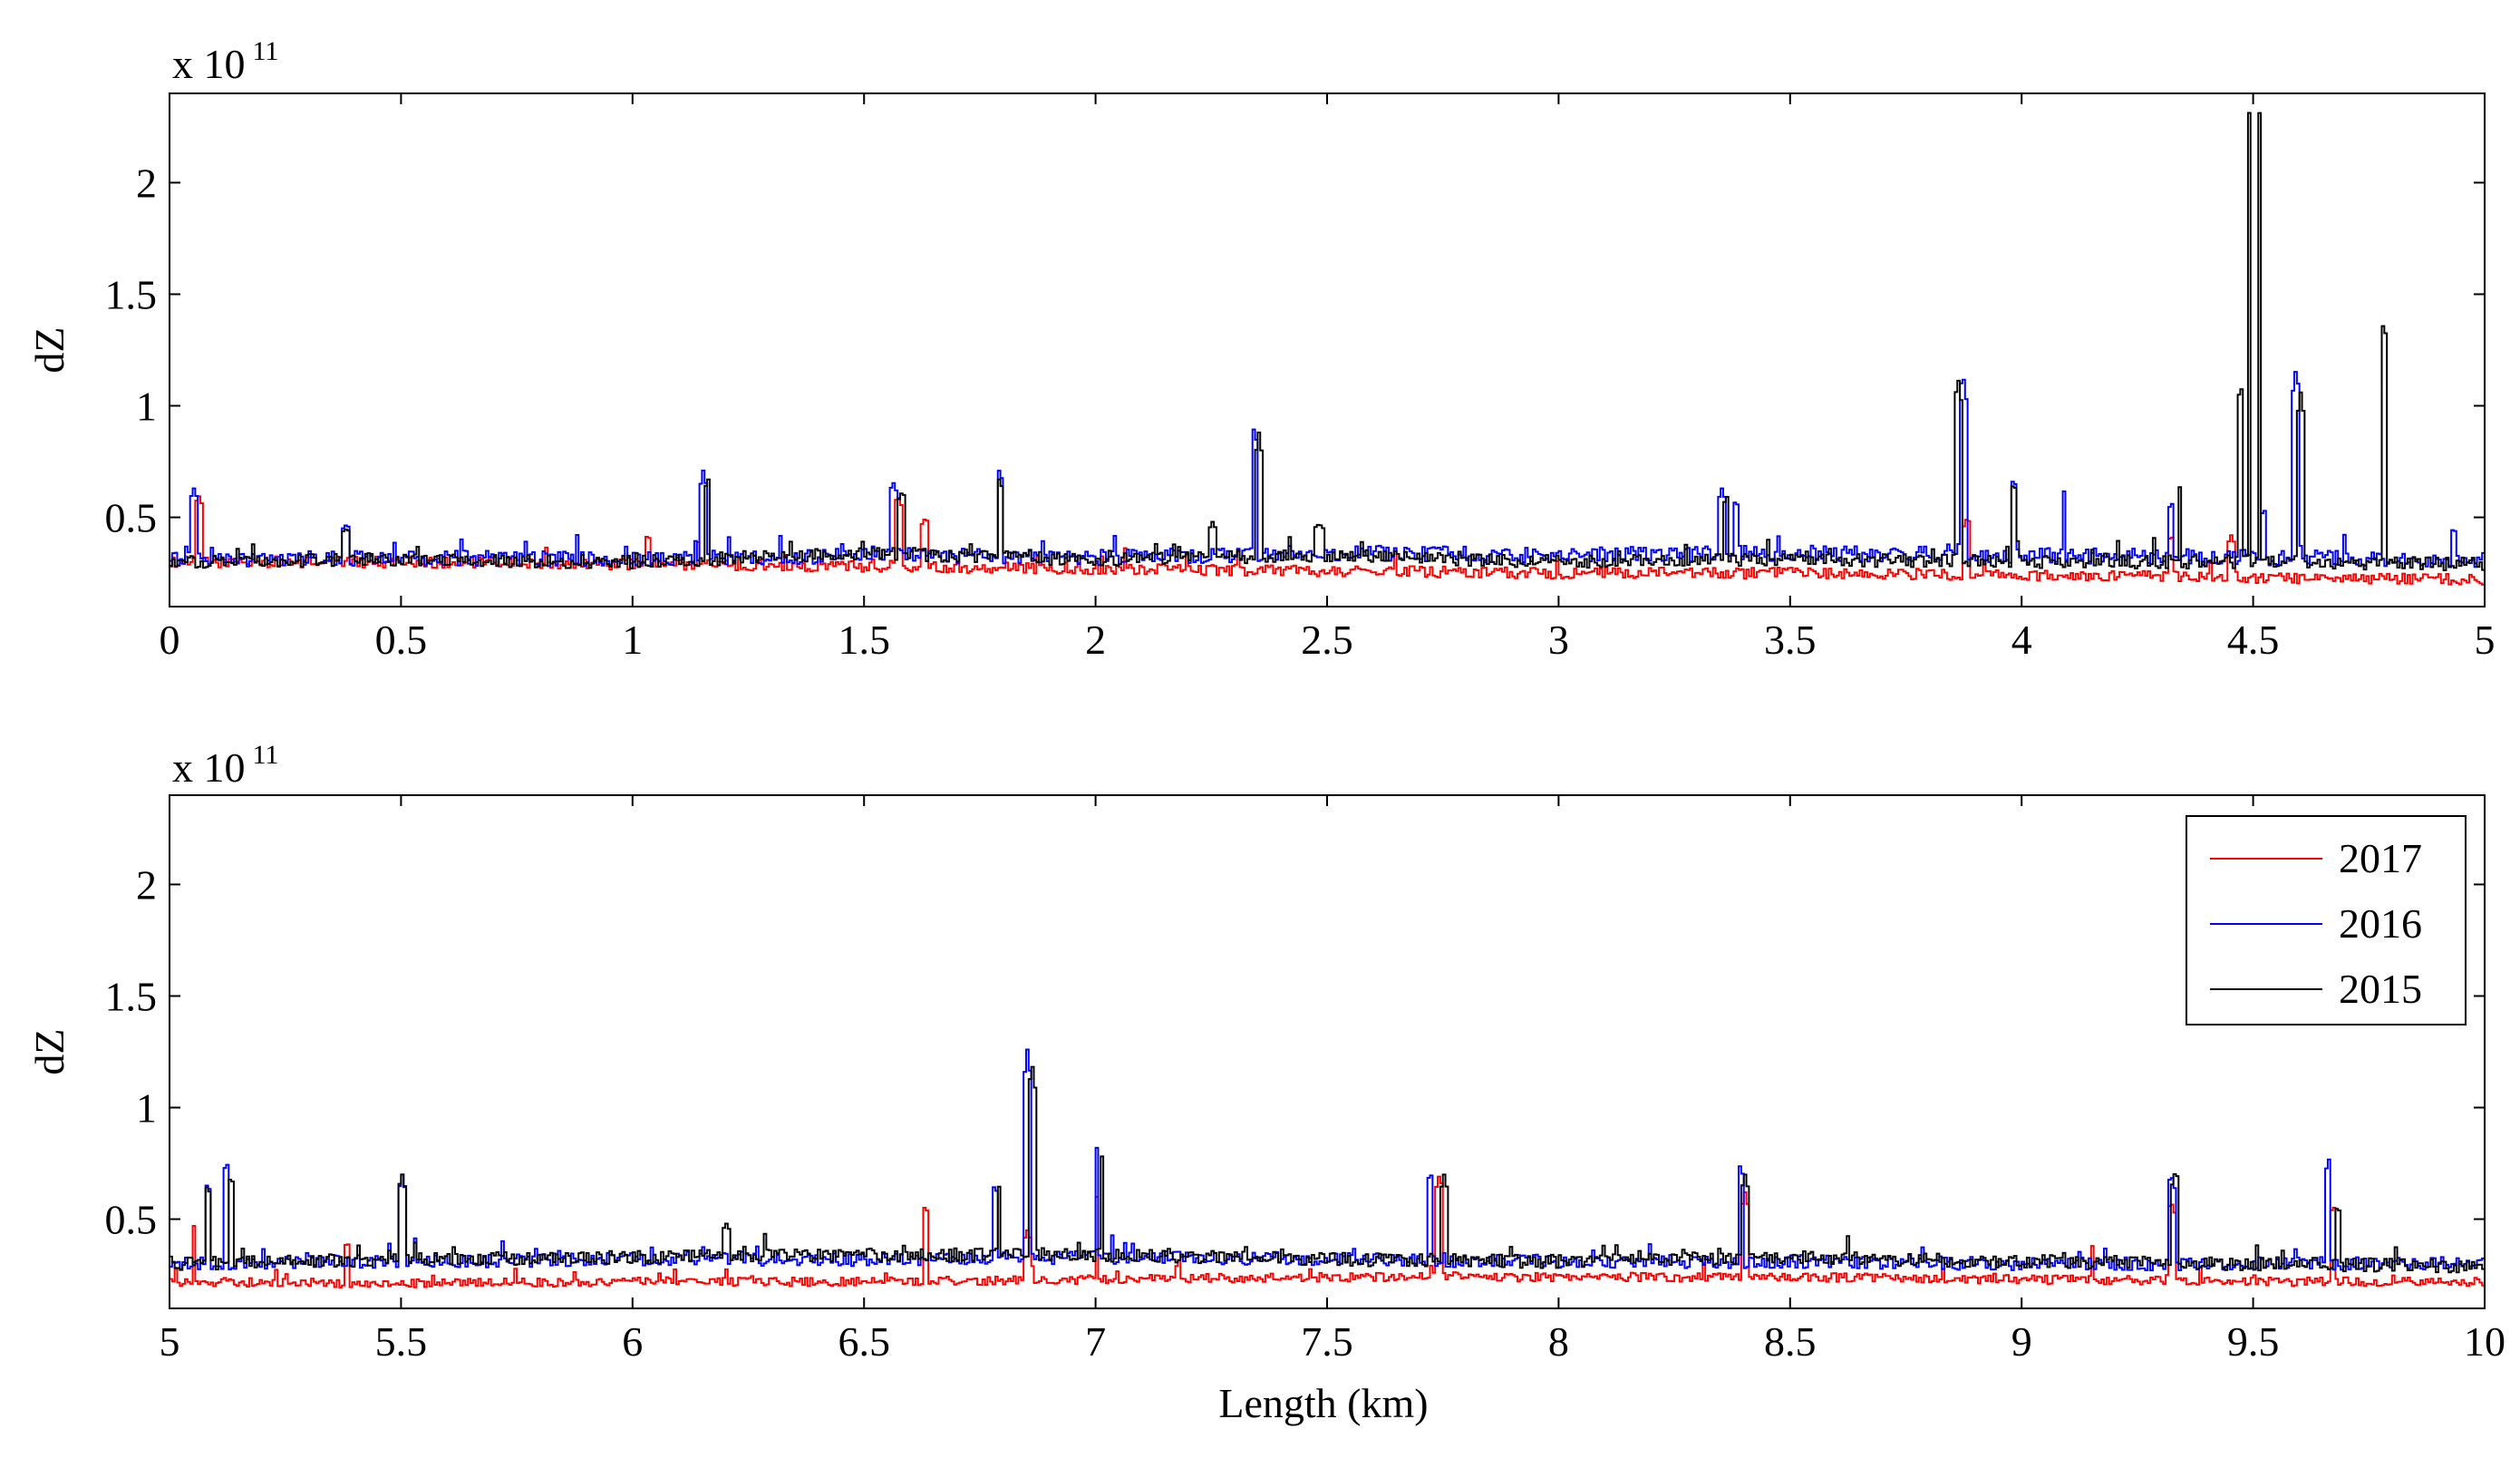 This screenshot has height=1458, width=2520. What do you see at coordinates (1559, 1342) in the screenshot?
I see `bottom-x-tick-label: 8` at bounding box center [1559, 1342].